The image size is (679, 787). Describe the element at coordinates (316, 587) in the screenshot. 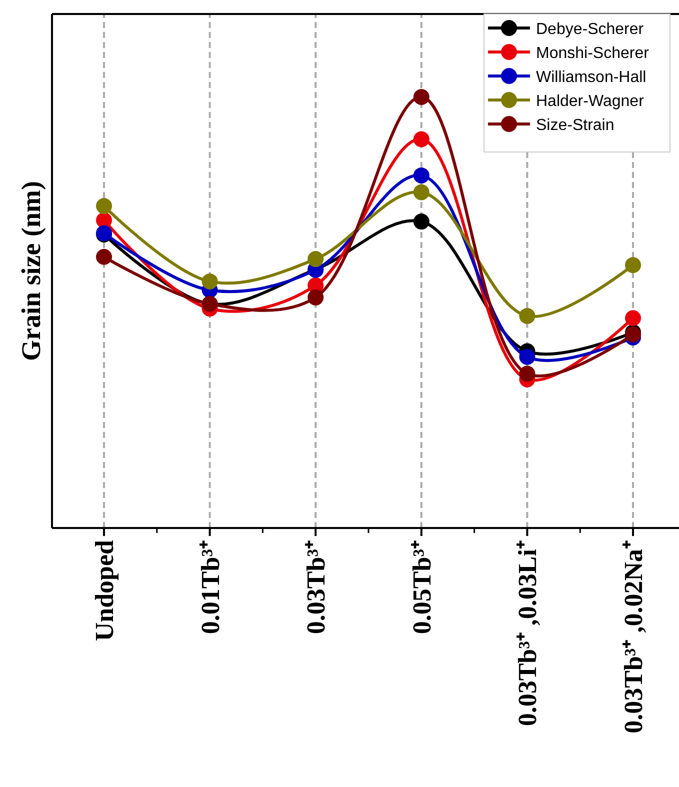

I see `x-tick-label: 0.03Tb³⁺` at that location.